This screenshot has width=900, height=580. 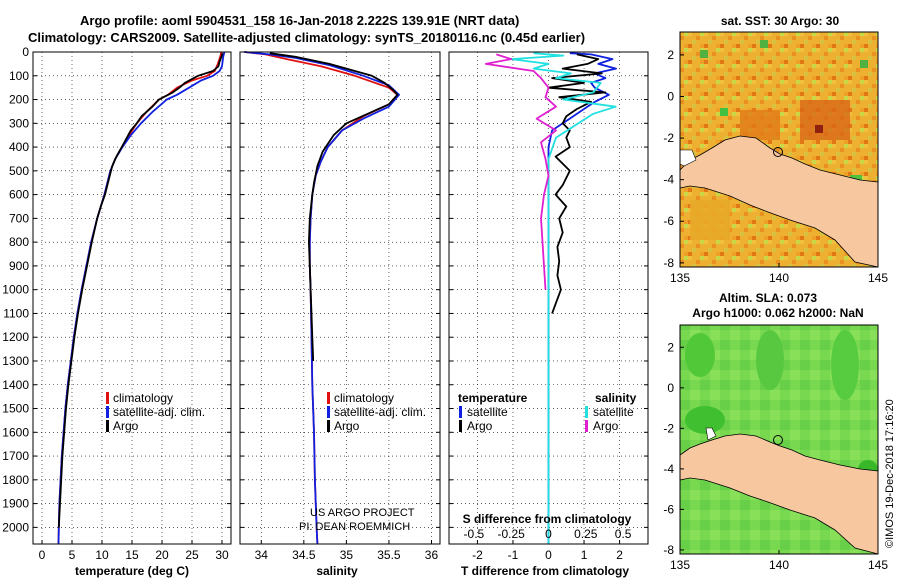 I want to click on lat-tick-label: -4, so click(x=668, y=469).